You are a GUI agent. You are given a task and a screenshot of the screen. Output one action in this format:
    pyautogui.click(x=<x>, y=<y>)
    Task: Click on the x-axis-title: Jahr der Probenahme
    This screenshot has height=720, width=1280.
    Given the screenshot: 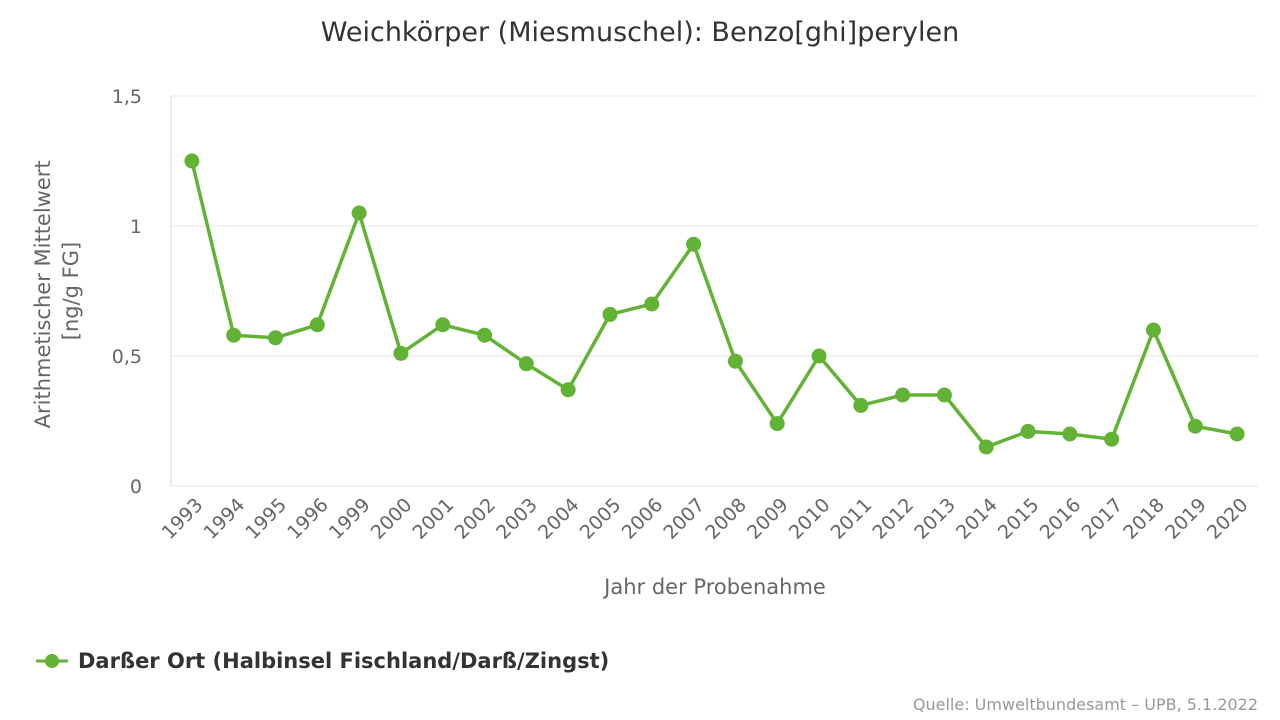 What is the action you would take?
    pyautogui.click(x=714, y=587)
    